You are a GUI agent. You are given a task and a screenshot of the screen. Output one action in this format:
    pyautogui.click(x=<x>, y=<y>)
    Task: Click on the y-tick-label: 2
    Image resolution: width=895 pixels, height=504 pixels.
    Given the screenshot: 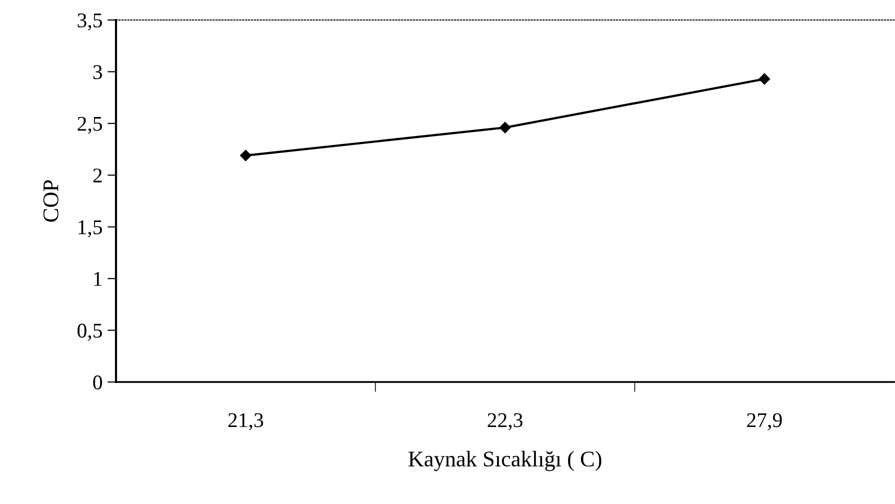 What is the action you would take?
    pyautogui.click(x=97, y=175)
    